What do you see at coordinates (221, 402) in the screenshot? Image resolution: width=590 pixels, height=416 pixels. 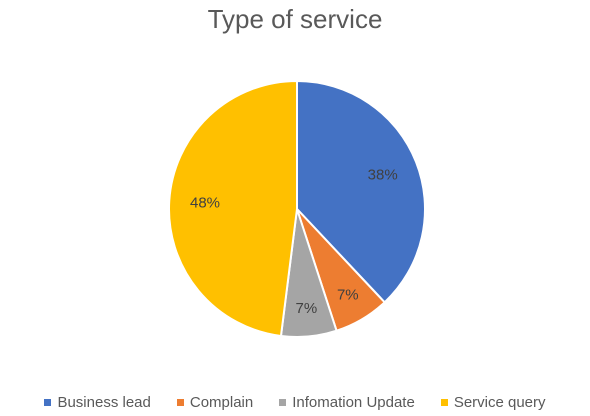 I see `legend-label-complain: Complain` at bounding box center [221, 402].